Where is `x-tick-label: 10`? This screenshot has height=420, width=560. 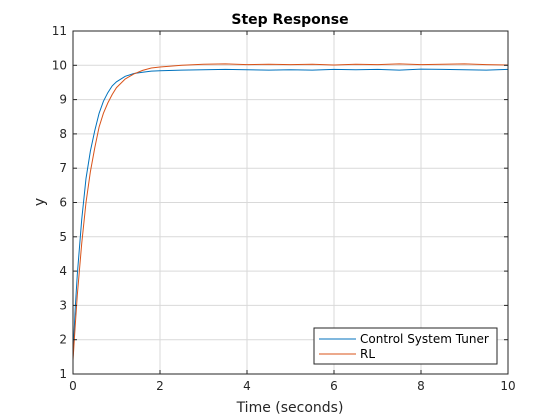
x-tick-label: 10 is located at coordinates (507, 386).